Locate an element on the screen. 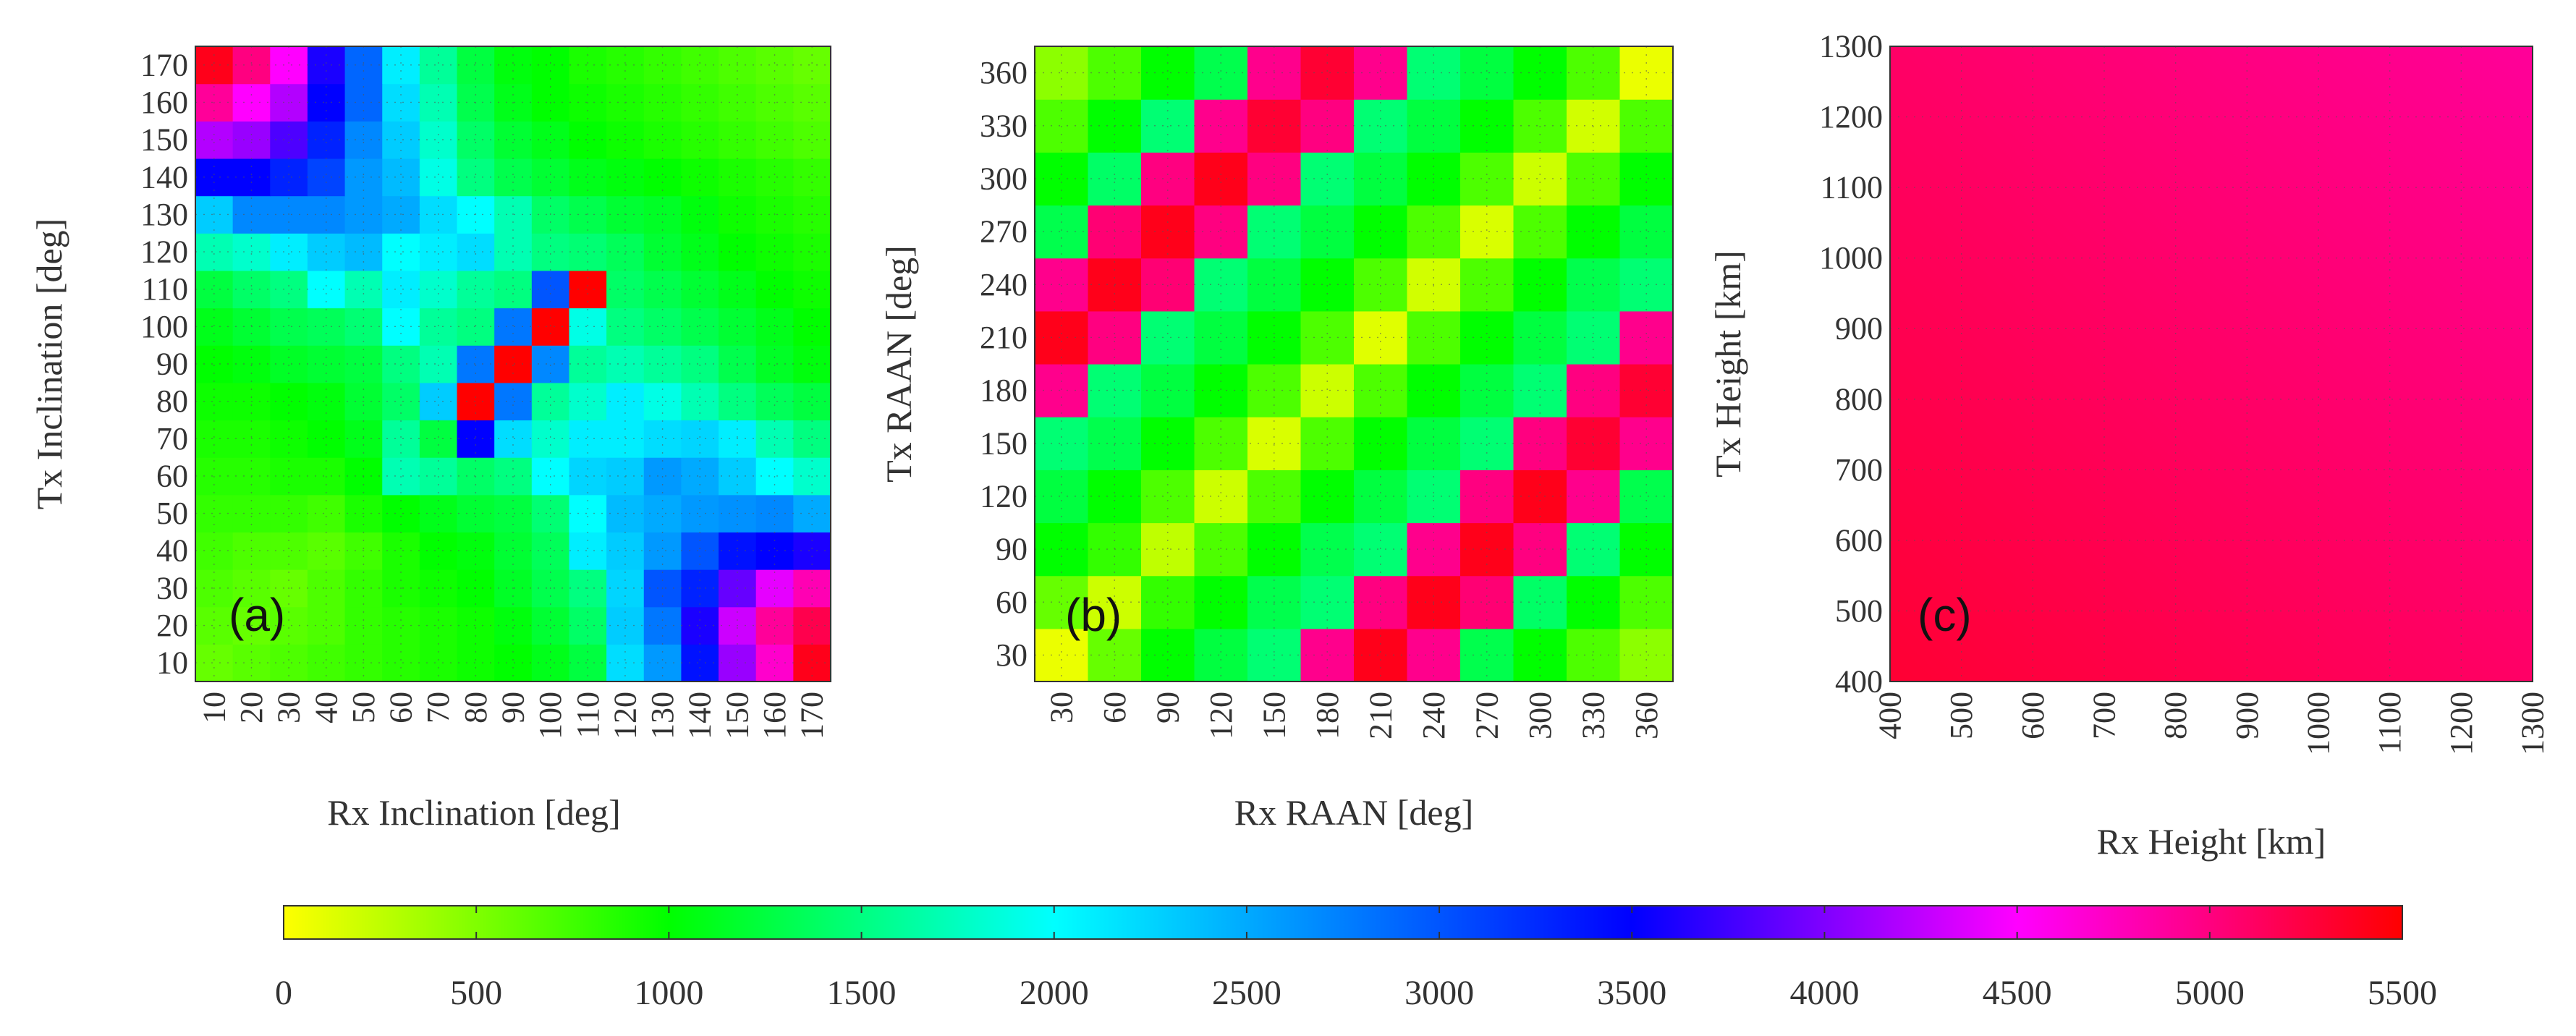 The image size is (2576, 1036). panel-label: (b) is located at coordinates (1093, 615).